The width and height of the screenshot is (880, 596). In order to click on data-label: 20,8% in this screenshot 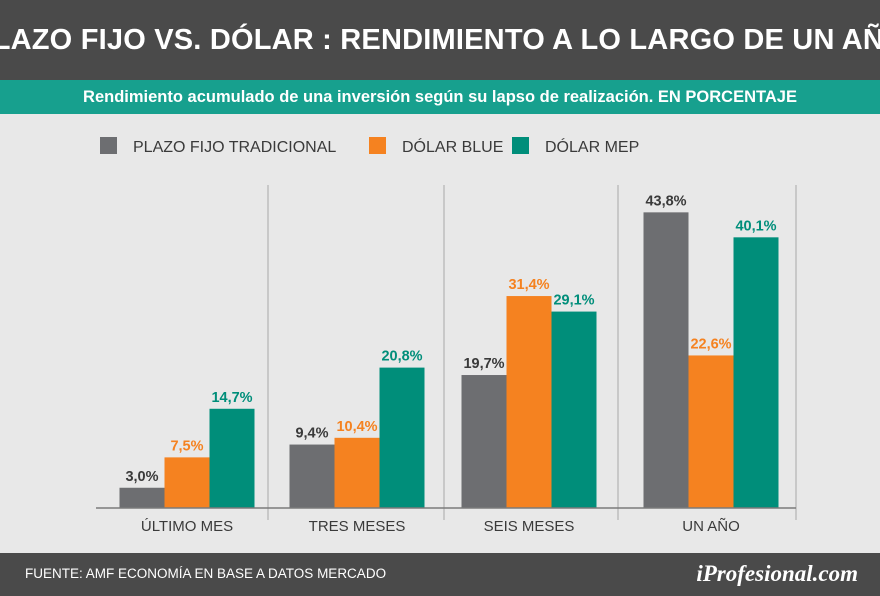, I will do `click(401, 357)`.